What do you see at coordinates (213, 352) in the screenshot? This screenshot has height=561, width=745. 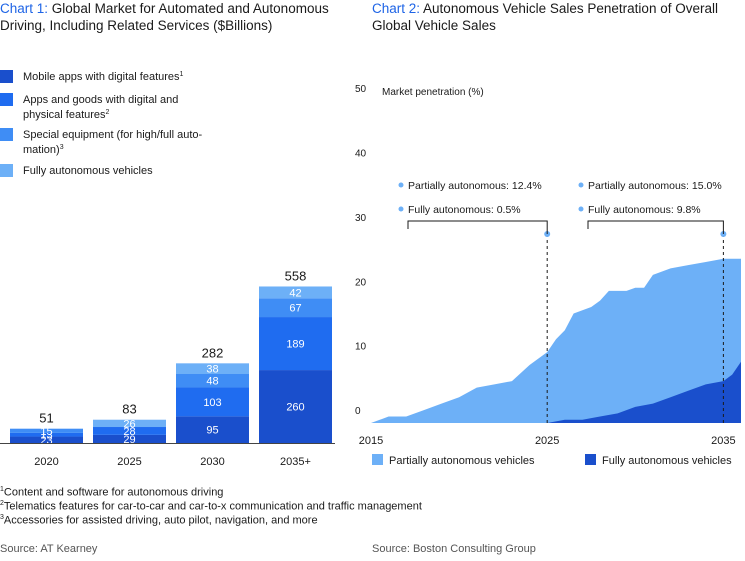 I see `bar-total-label: 282` at bounding box center [213, 352].